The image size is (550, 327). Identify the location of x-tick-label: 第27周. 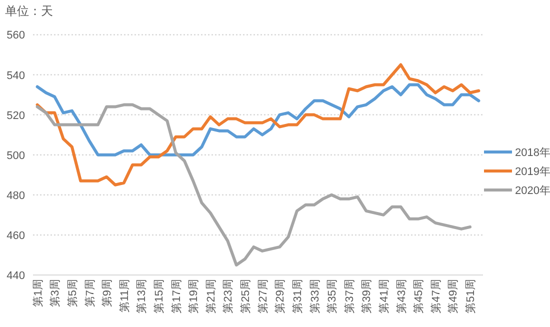
(263, 296).